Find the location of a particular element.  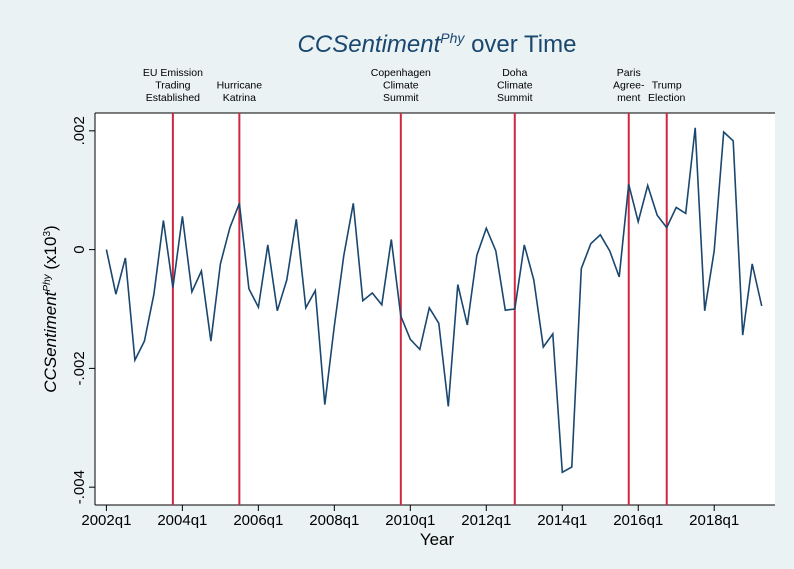

x-tick-label: 2016q1 is located at coordinates (638, 520).